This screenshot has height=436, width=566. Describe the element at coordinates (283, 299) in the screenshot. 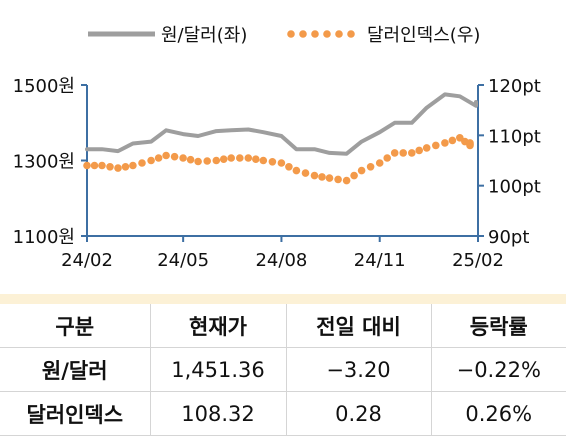

I see `table-top-band` at that location.